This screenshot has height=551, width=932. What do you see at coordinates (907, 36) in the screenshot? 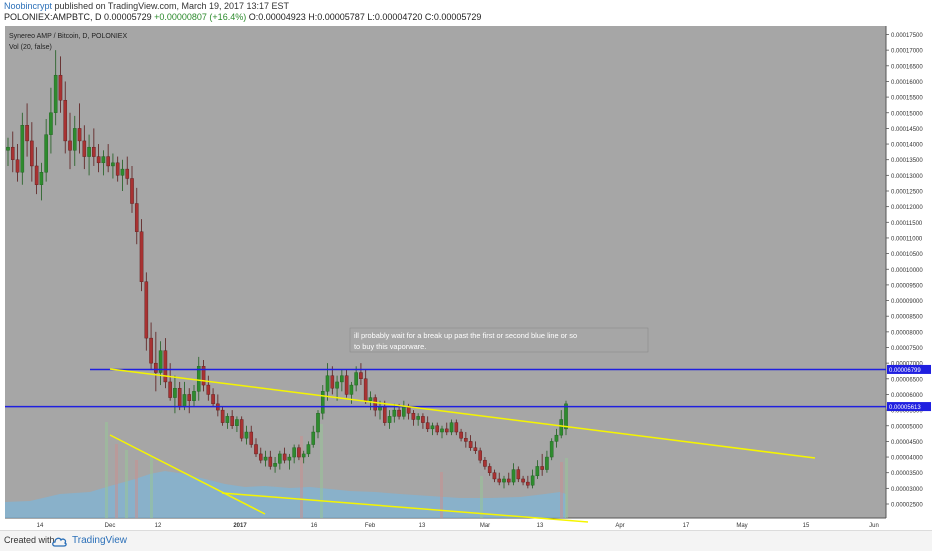
I see `price-tick-label: 0.00017500` at bounding box center [907, 36].